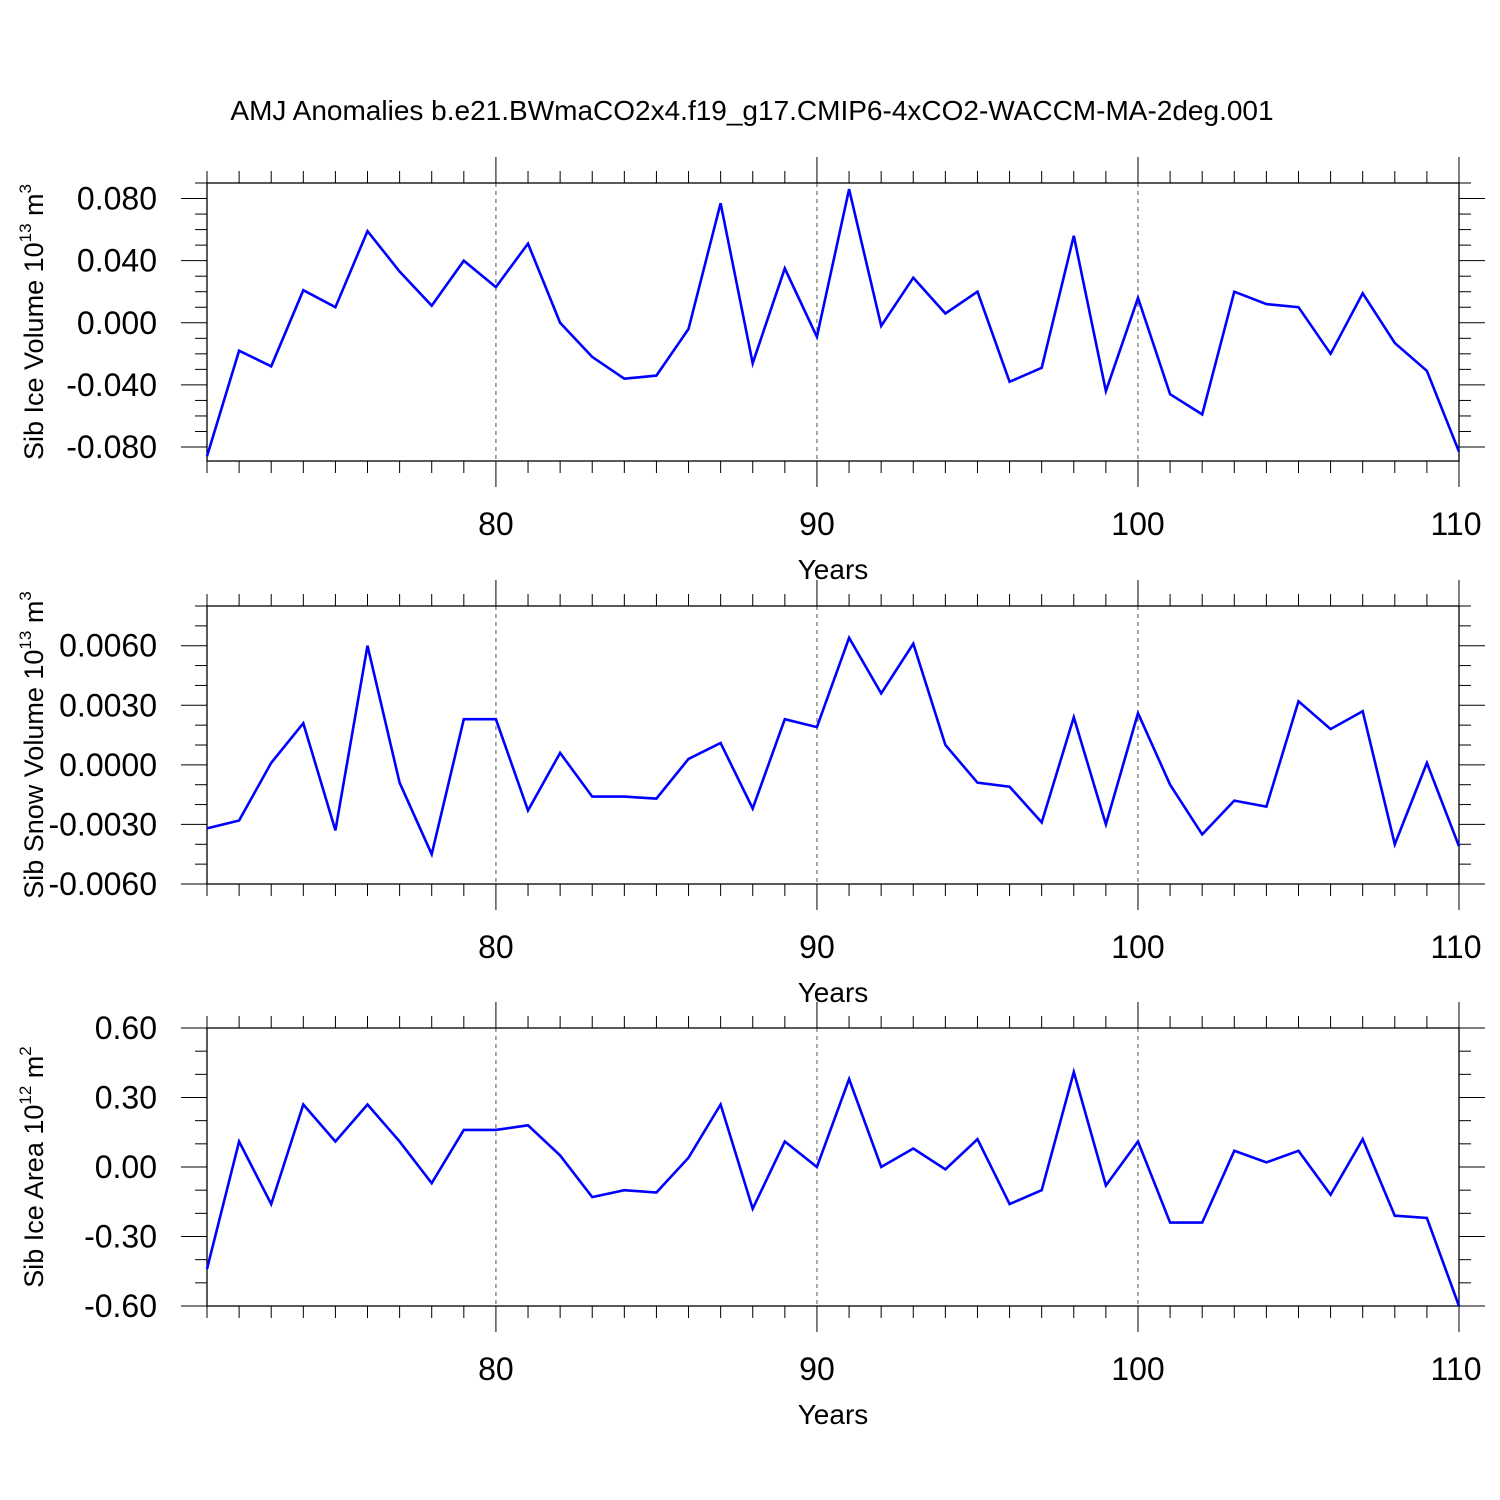  What do you see at coordinates (108, 705) in the screenshot?
I see `y-tick-label: 0.0030` at bounding box center [108, 705].